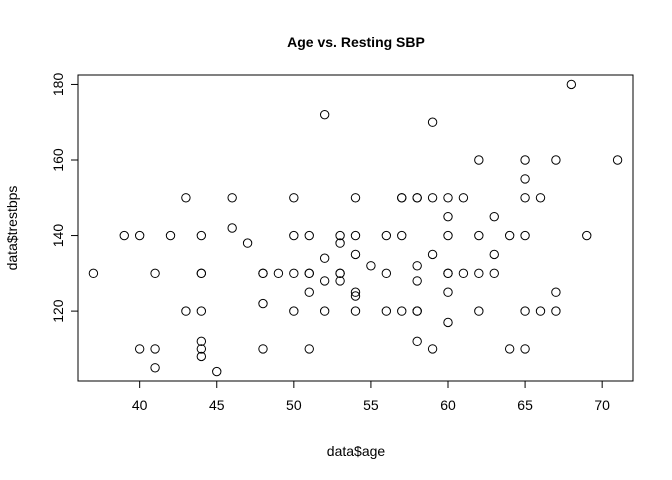 The width and height of the screenshot is (672, 480). What do you see at coordinates (12, 228) in the screenshot?
I see `y-axis-label: data$trestbps` at bounding box center [12, 228].